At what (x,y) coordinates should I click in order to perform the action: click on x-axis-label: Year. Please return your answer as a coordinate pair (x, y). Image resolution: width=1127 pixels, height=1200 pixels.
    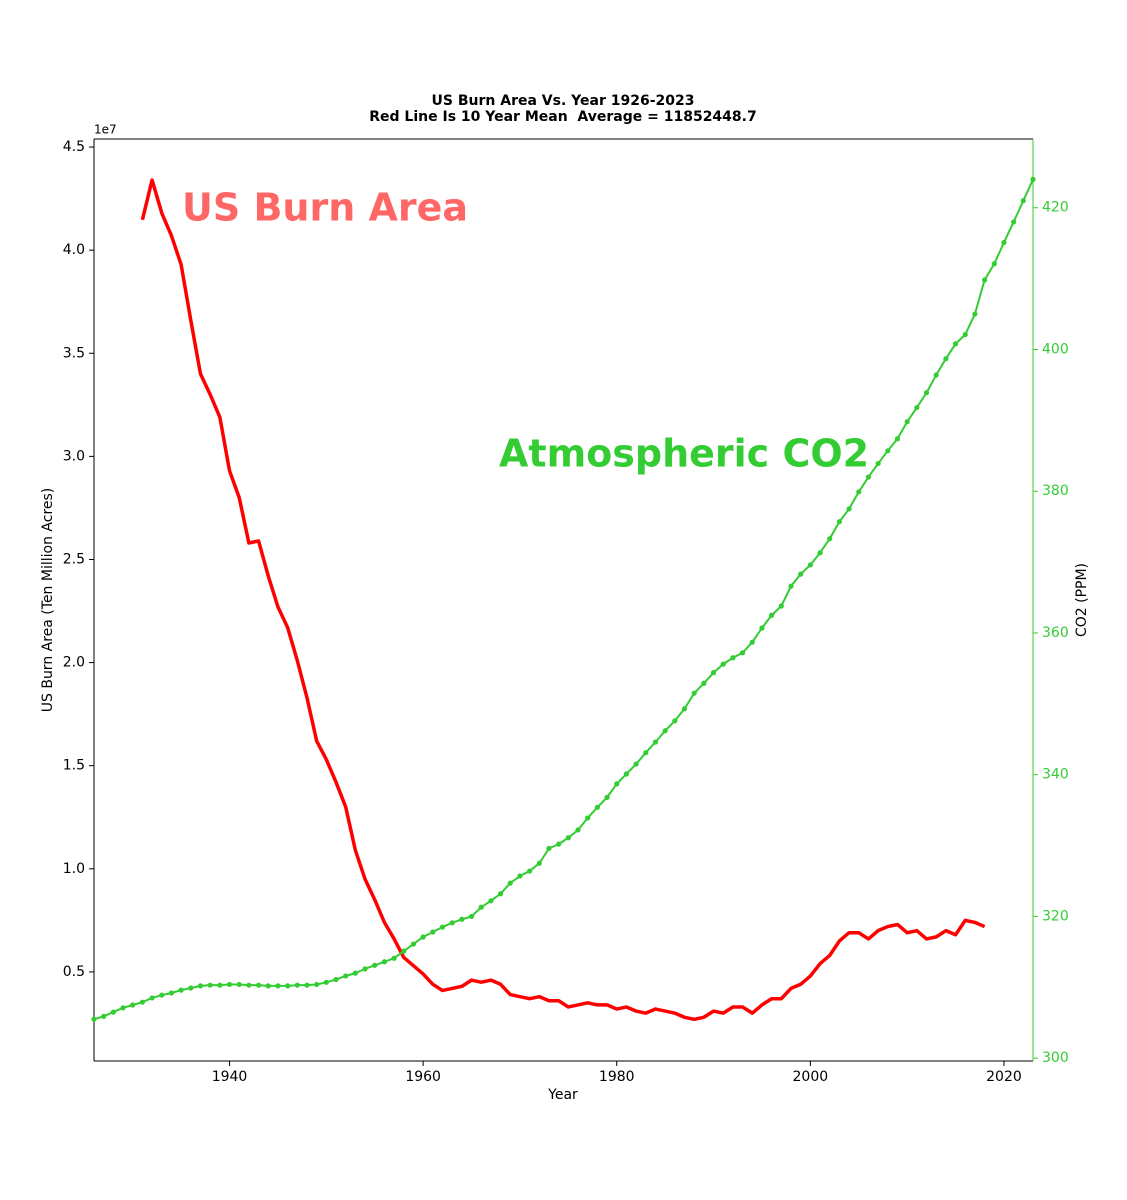
    Looking at the image, I should click on (562, 1095).